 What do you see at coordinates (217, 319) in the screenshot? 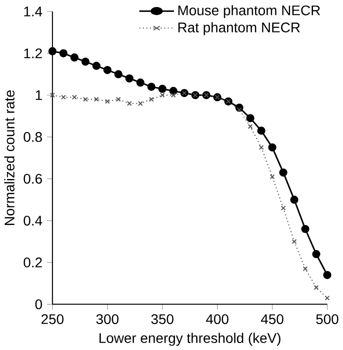
I see `x-tick-label: 400` at bounding box center [217, 319].